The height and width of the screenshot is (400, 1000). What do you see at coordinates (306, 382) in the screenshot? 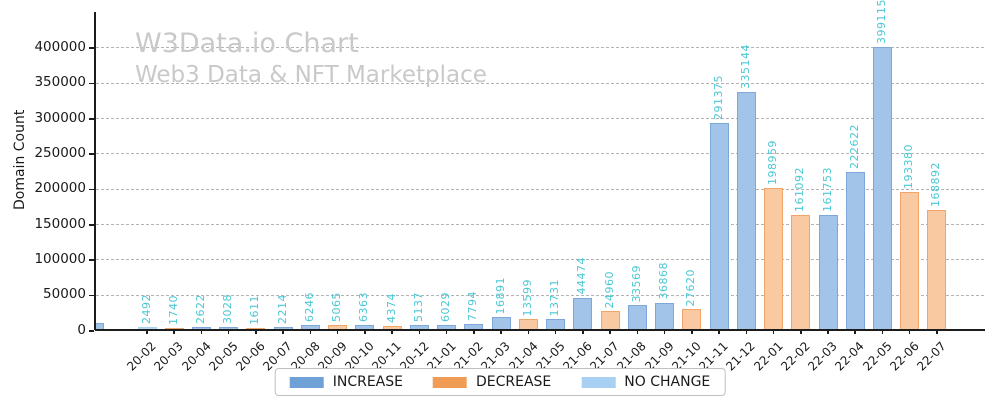
I see `legend-swatch-increase` at bounding box center [306, 382].